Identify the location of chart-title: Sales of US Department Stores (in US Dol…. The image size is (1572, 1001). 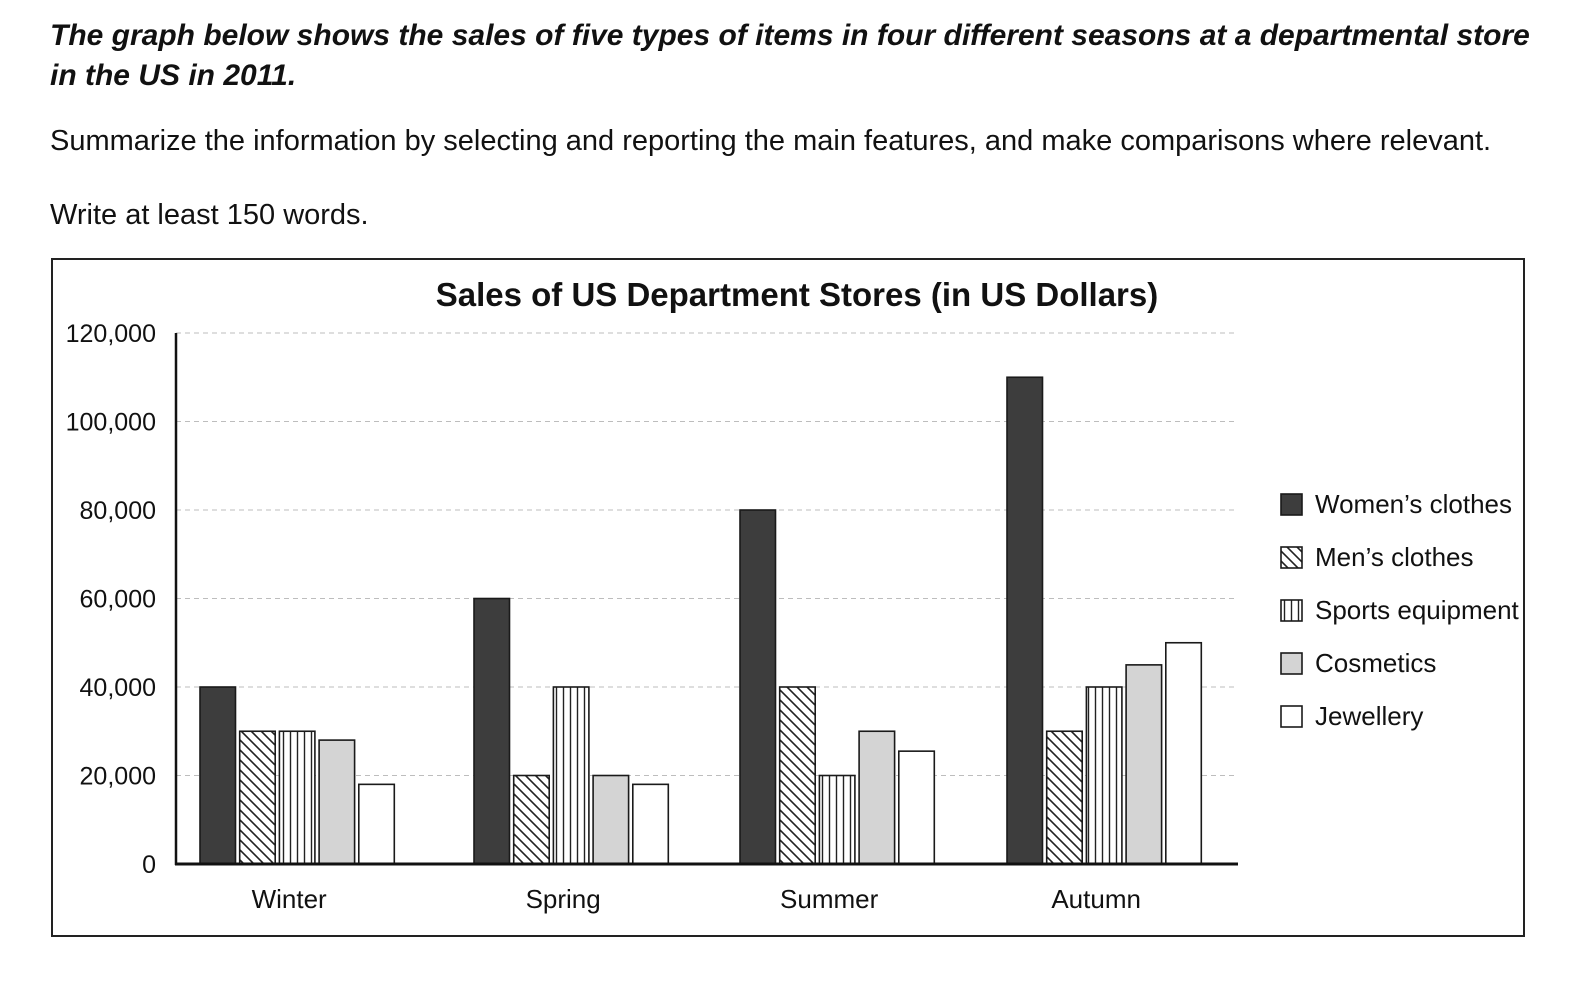
(797, 294).